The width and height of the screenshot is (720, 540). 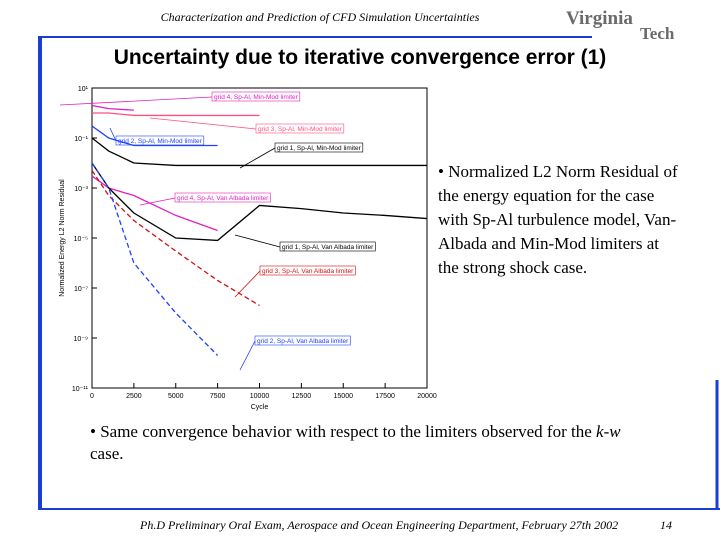 I want to click on series-label: grid 3, Sp-Al, Min-Mod limiter, so click(x=300, y=129).